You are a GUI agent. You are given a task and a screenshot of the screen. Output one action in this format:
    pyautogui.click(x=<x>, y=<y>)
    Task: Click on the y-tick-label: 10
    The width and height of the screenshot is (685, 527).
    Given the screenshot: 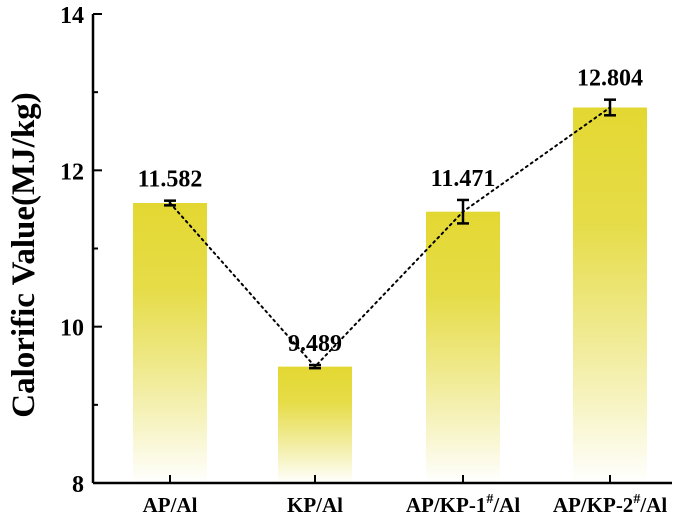 What is the action you would take?
    pyautogui.click(x=72, y=329)
    